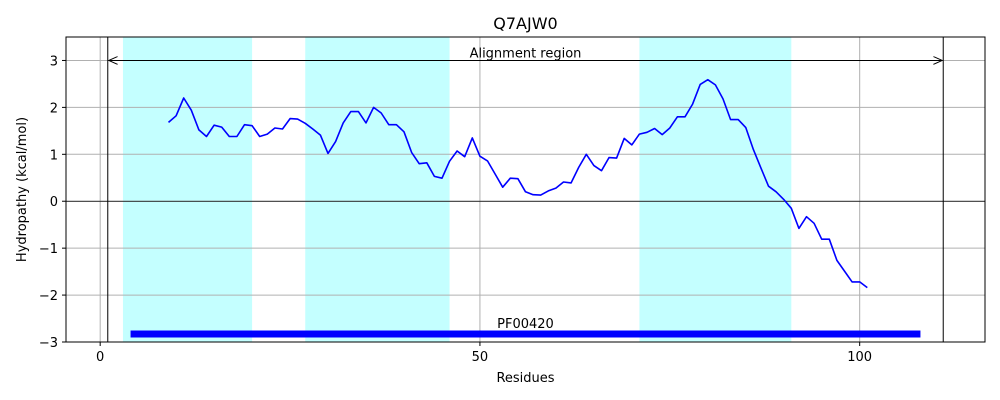  Describe the element at coordinates (525, 324) in the screenshot. I see `domain-label: PF00420` at that location.